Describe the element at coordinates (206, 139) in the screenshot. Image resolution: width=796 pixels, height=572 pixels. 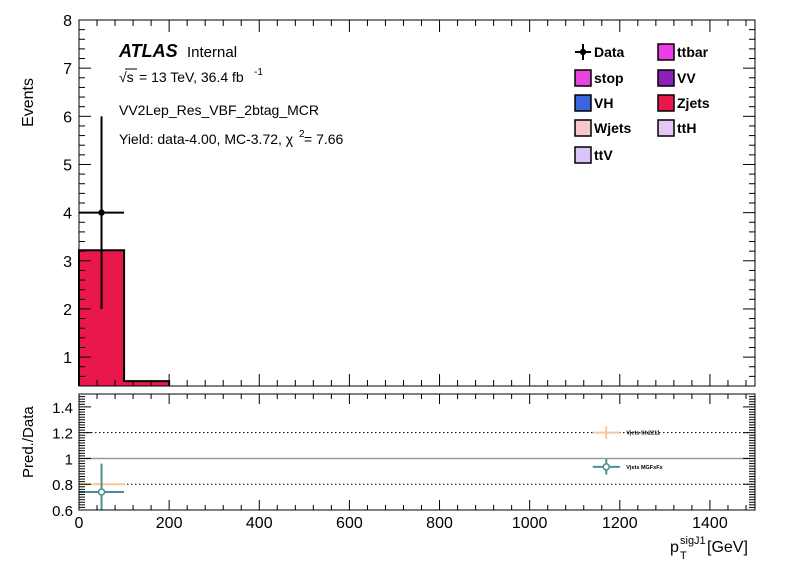
I see `yield-prefix: Yield: data-4.00, MC-3.72, χ` at that location.